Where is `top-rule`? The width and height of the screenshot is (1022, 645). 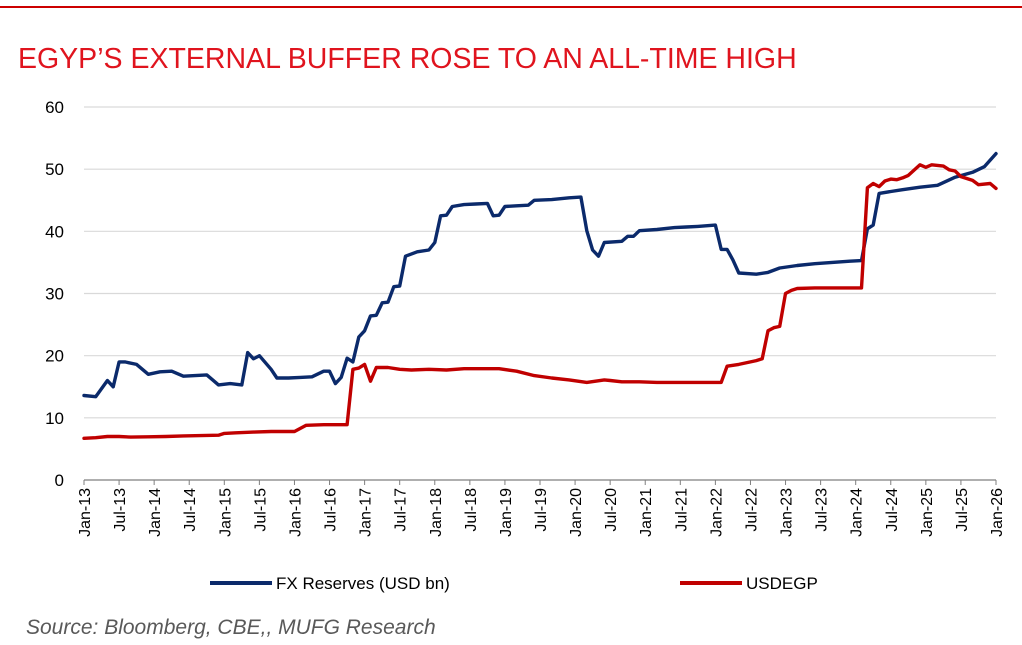 top-rule is located at coordinates (511, 7).